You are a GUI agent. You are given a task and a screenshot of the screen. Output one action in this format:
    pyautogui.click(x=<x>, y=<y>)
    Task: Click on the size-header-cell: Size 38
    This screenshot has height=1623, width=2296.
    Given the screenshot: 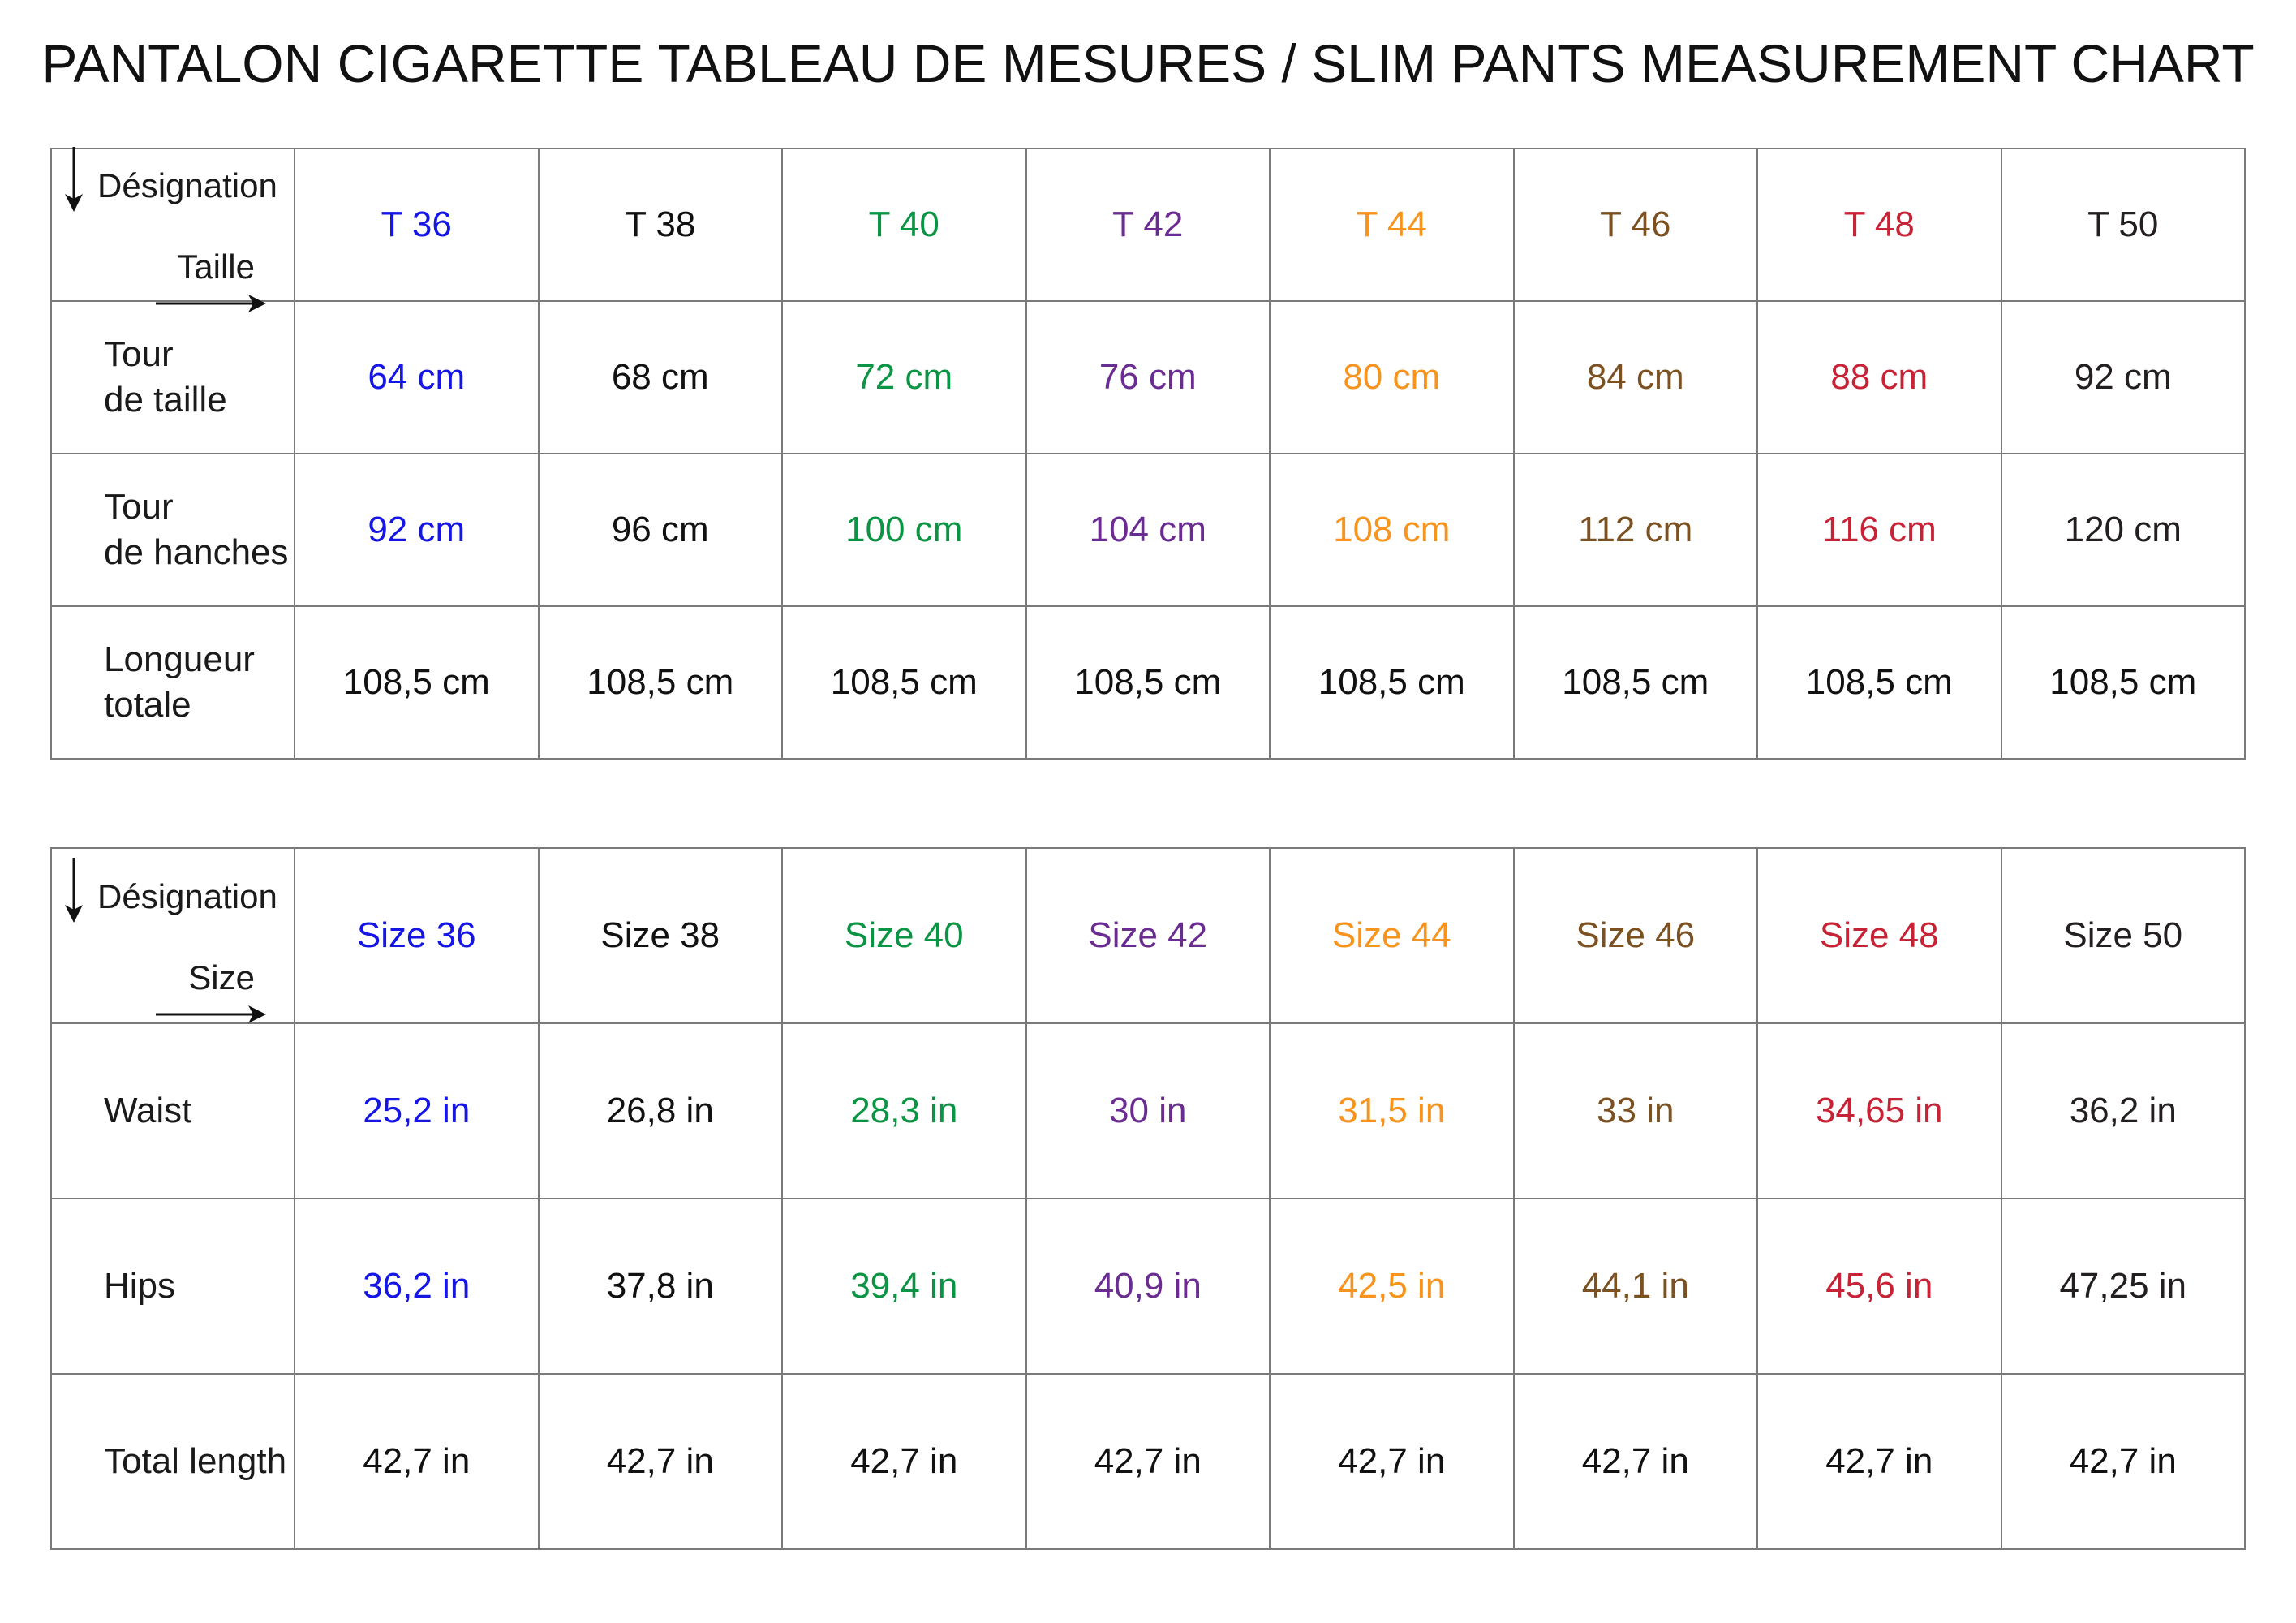 What is the action you would take?
    pyautogui.click(x=660, y=935)
    